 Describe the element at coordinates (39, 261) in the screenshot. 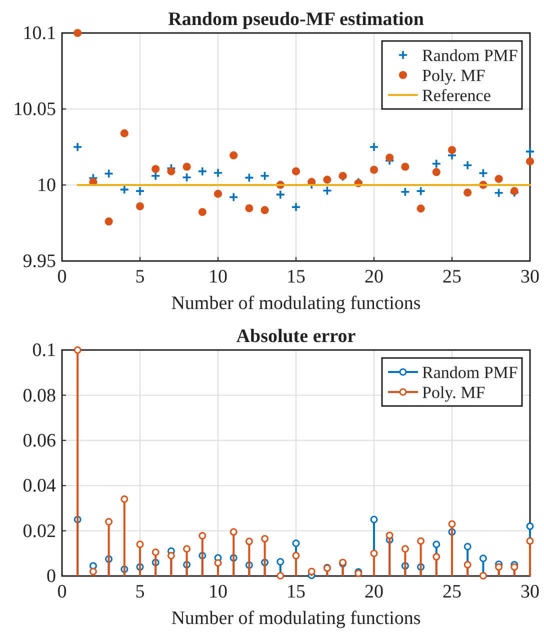

I see `y-tick-label: 9.95` at that location.